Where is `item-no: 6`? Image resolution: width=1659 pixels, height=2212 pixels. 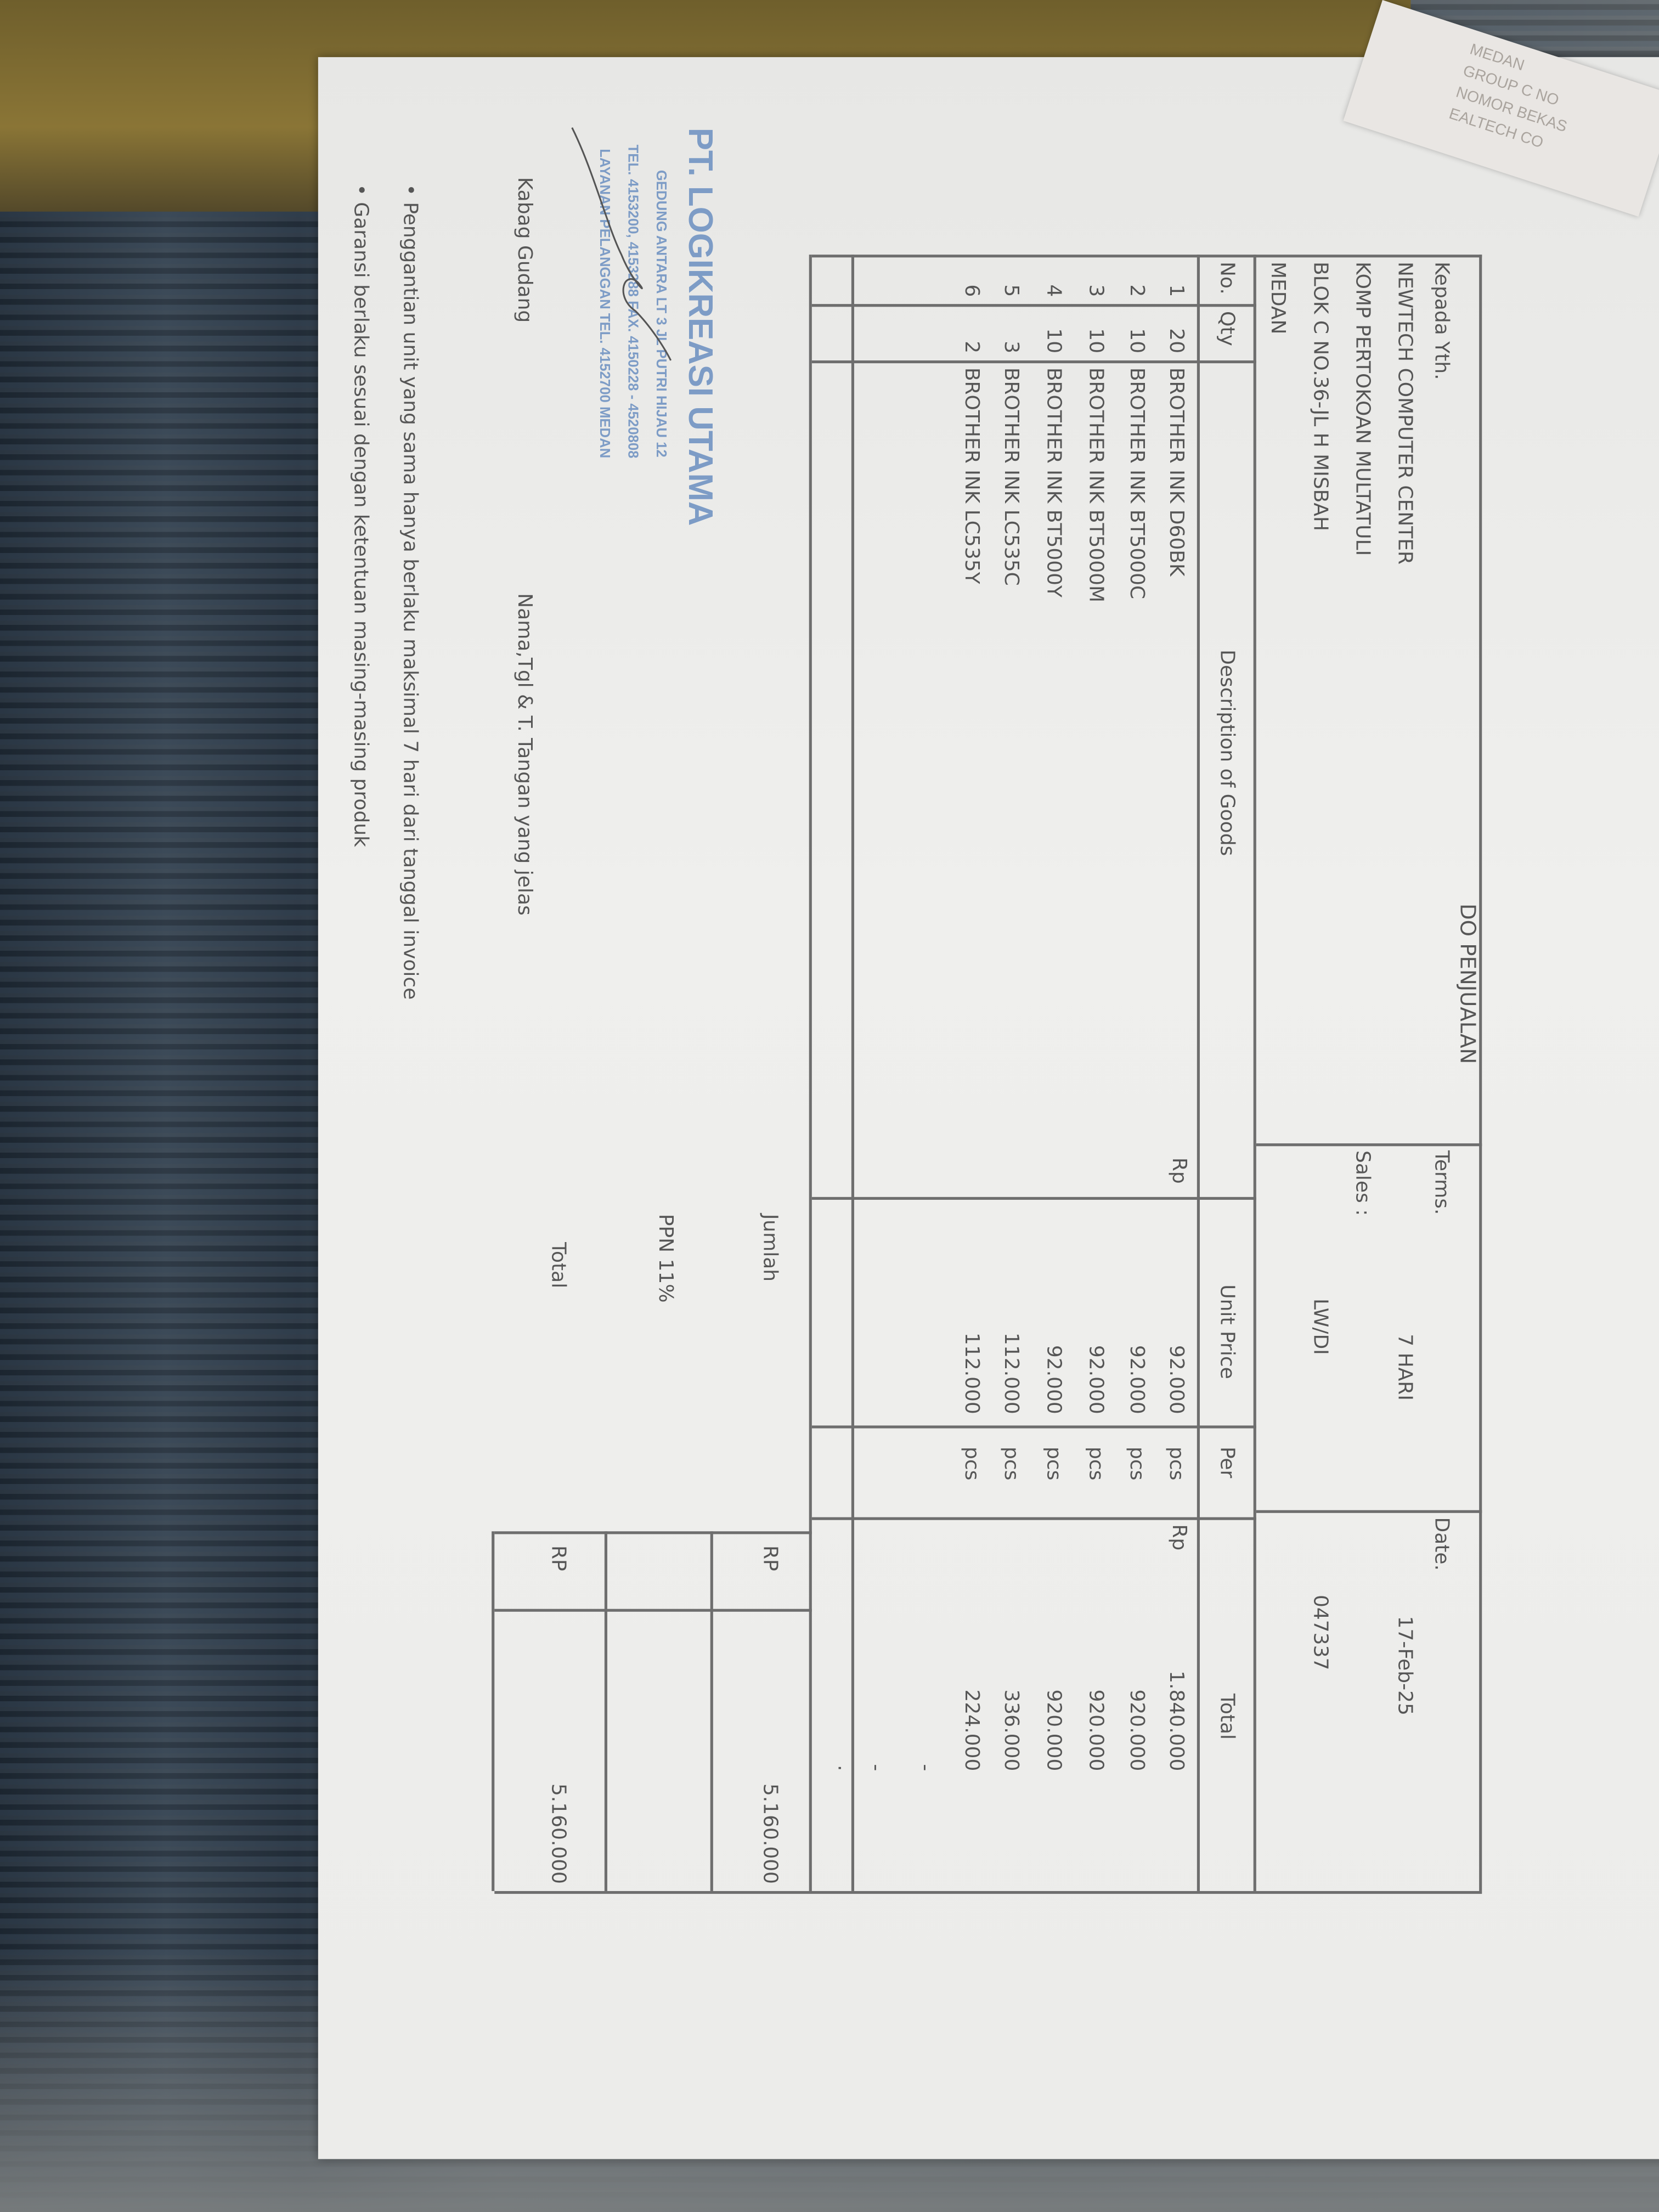 item-no: 6 is located at coordinates (971, 290).